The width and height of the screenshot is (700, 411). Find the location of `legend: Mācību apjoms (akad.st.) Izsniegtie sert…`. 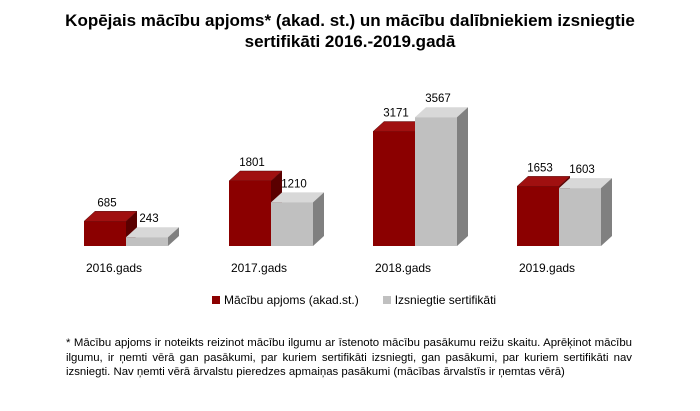

legend: Mācību apjoms (akad.st.) Izsniegtie sert… is located at coordinates (354, 300).